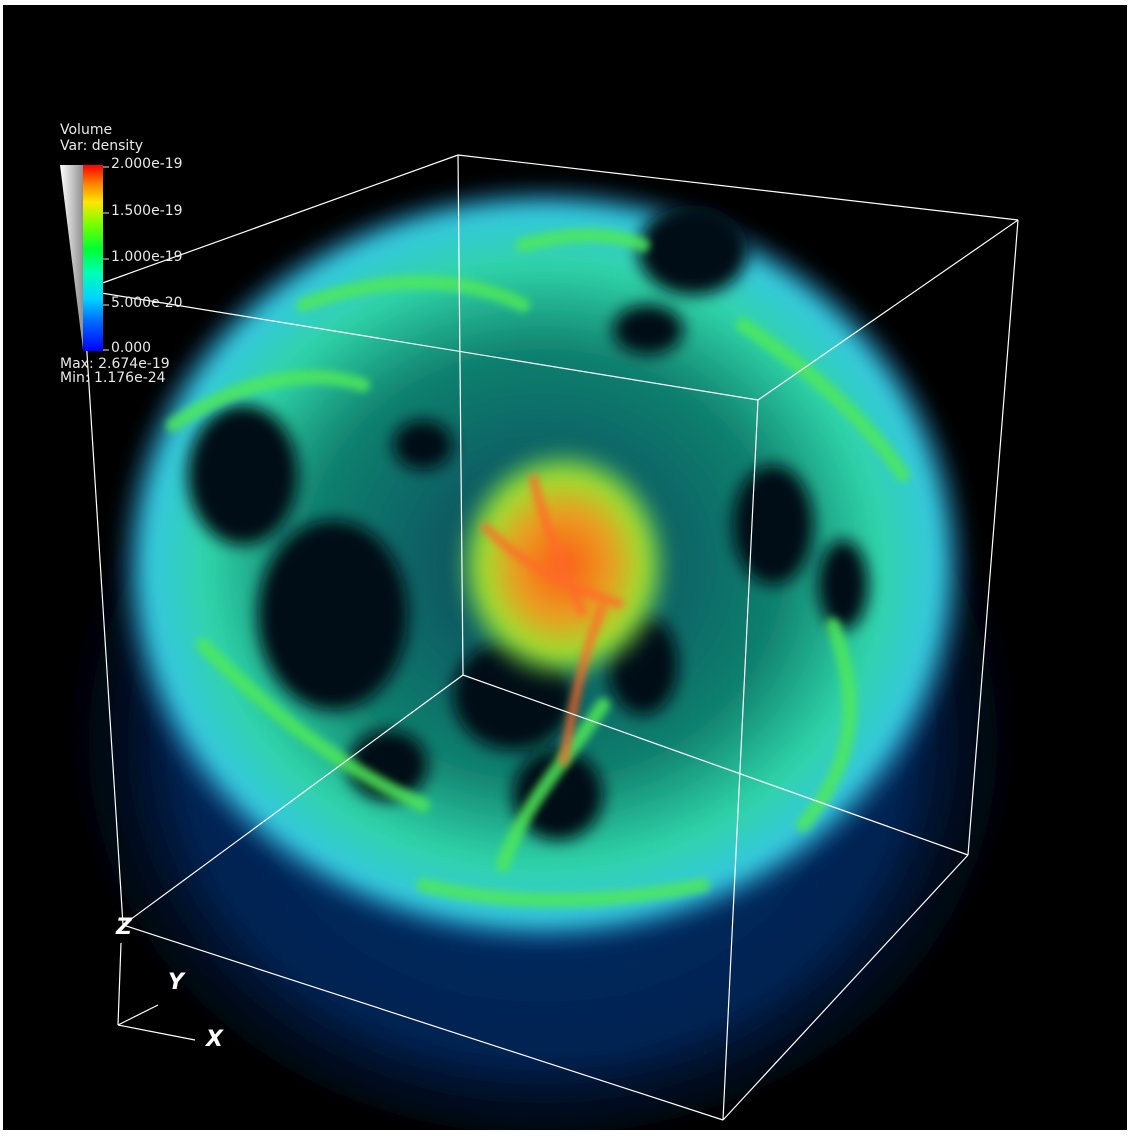 This screenshot has height=1136, width=1130. I want to click on legend-tick: 0.000, so click(131, 348).